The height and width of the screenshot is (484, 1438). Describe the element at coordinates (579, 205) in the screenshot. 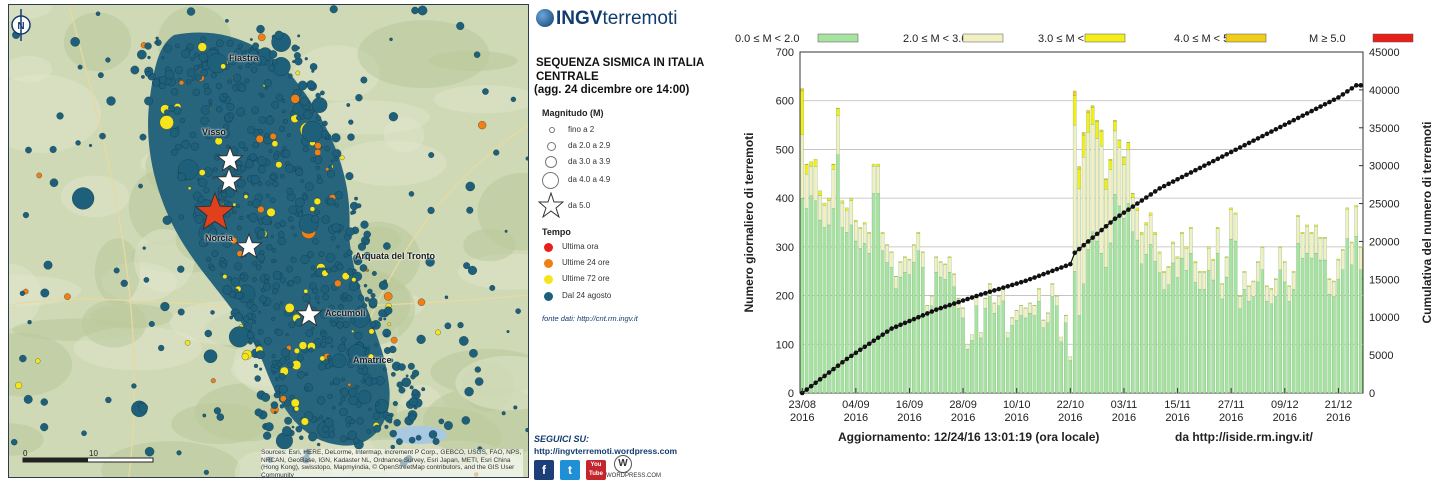

I see `magnitude-legend-label: da 5.0` at that location.